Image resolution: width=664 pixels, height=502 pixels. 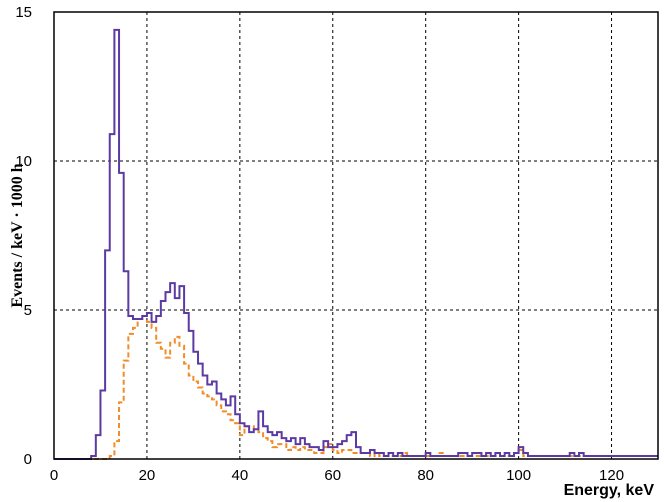 I want to click on x-tick-label: 60, so click(x=332, y=475).